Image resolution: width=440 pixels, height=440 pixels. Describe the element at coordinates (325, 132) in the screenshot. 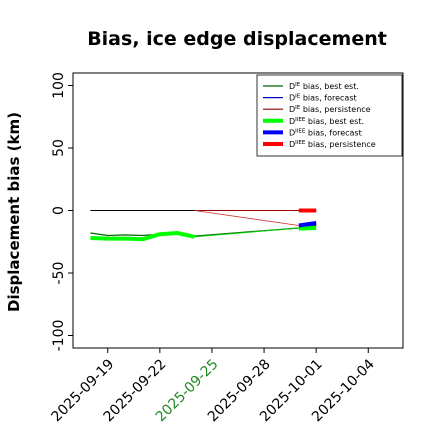

I see `legend-entry-label: DIIEE bias, forecast` at that location.